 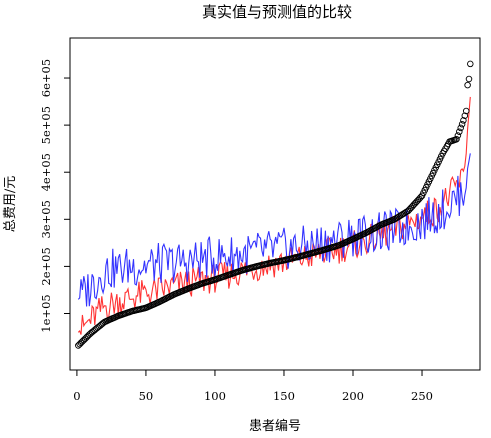 I want to click on y-axis: 1e+05 2e+05 3e+05 4e+05 5e+05 6e+05, so click(x=55, y=196).